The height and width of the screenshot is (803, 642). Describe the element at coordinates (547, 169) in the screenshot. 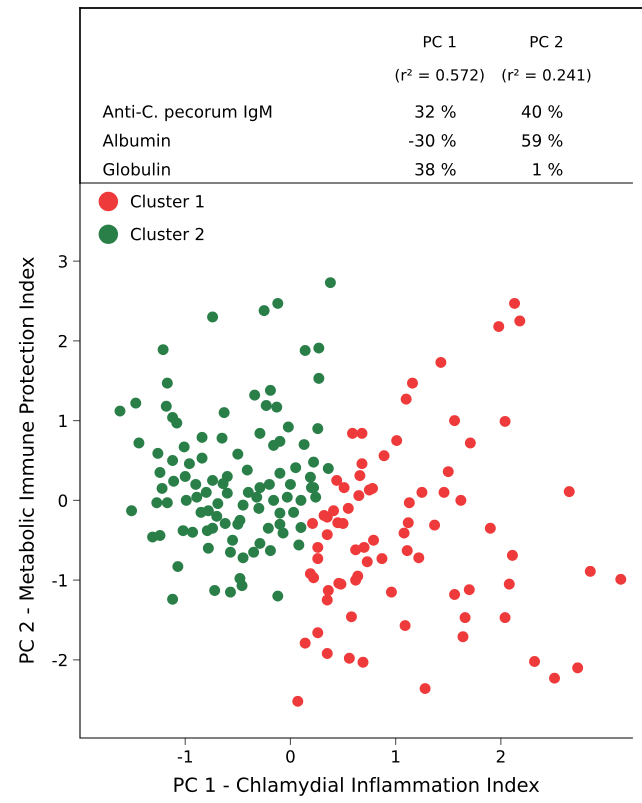

I see `text: 1 %` at that location.